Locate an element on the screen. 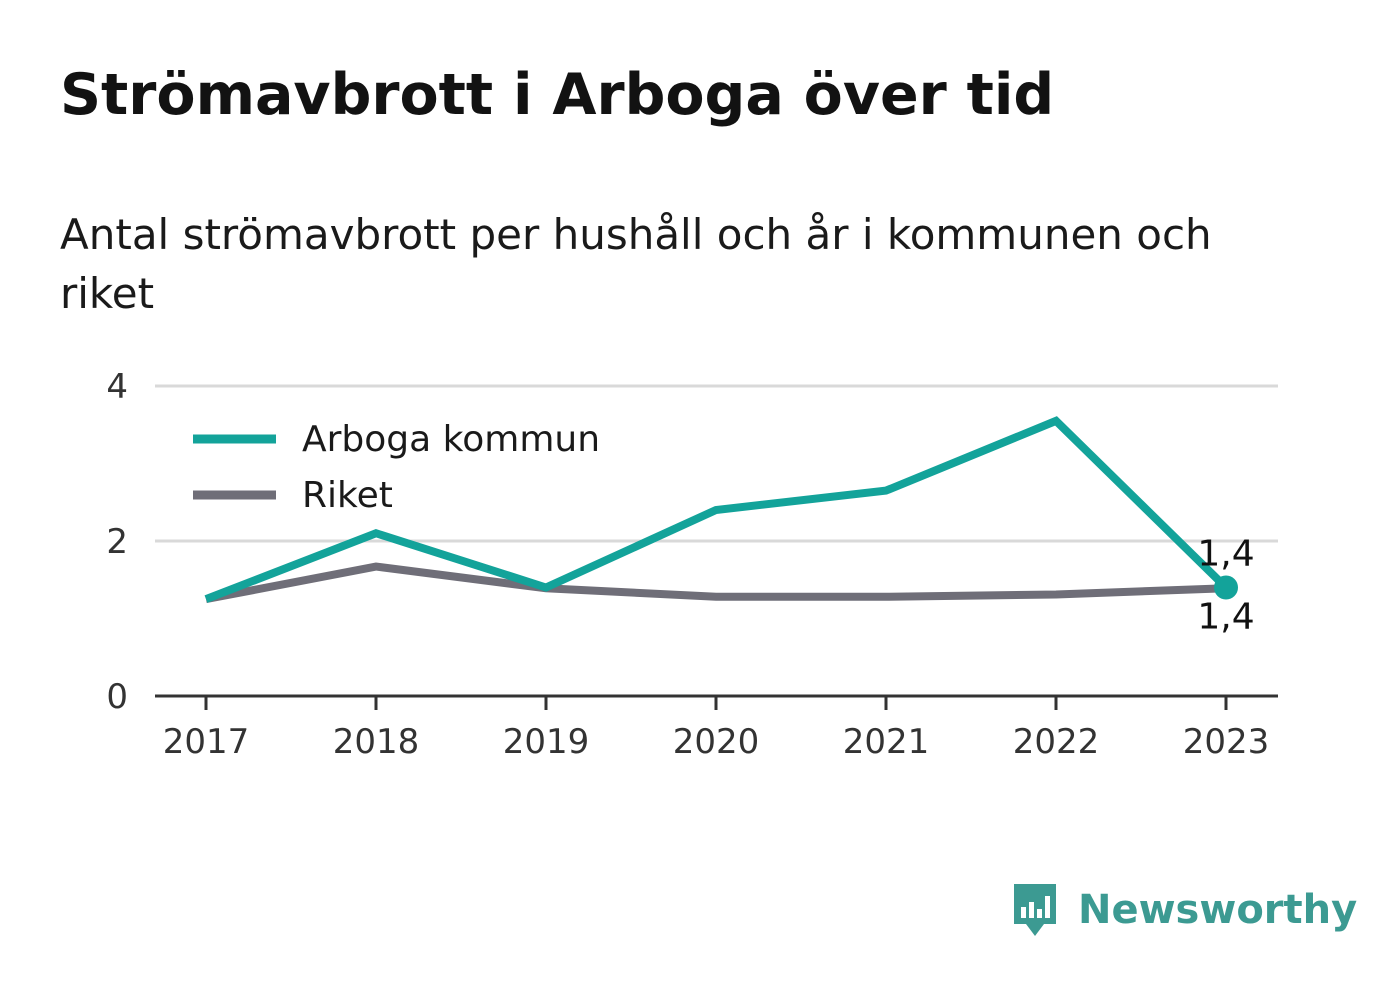 Image resolution: width=1382 pixels, height=999 pixels. series-lines is located at coordinates (716, 510).